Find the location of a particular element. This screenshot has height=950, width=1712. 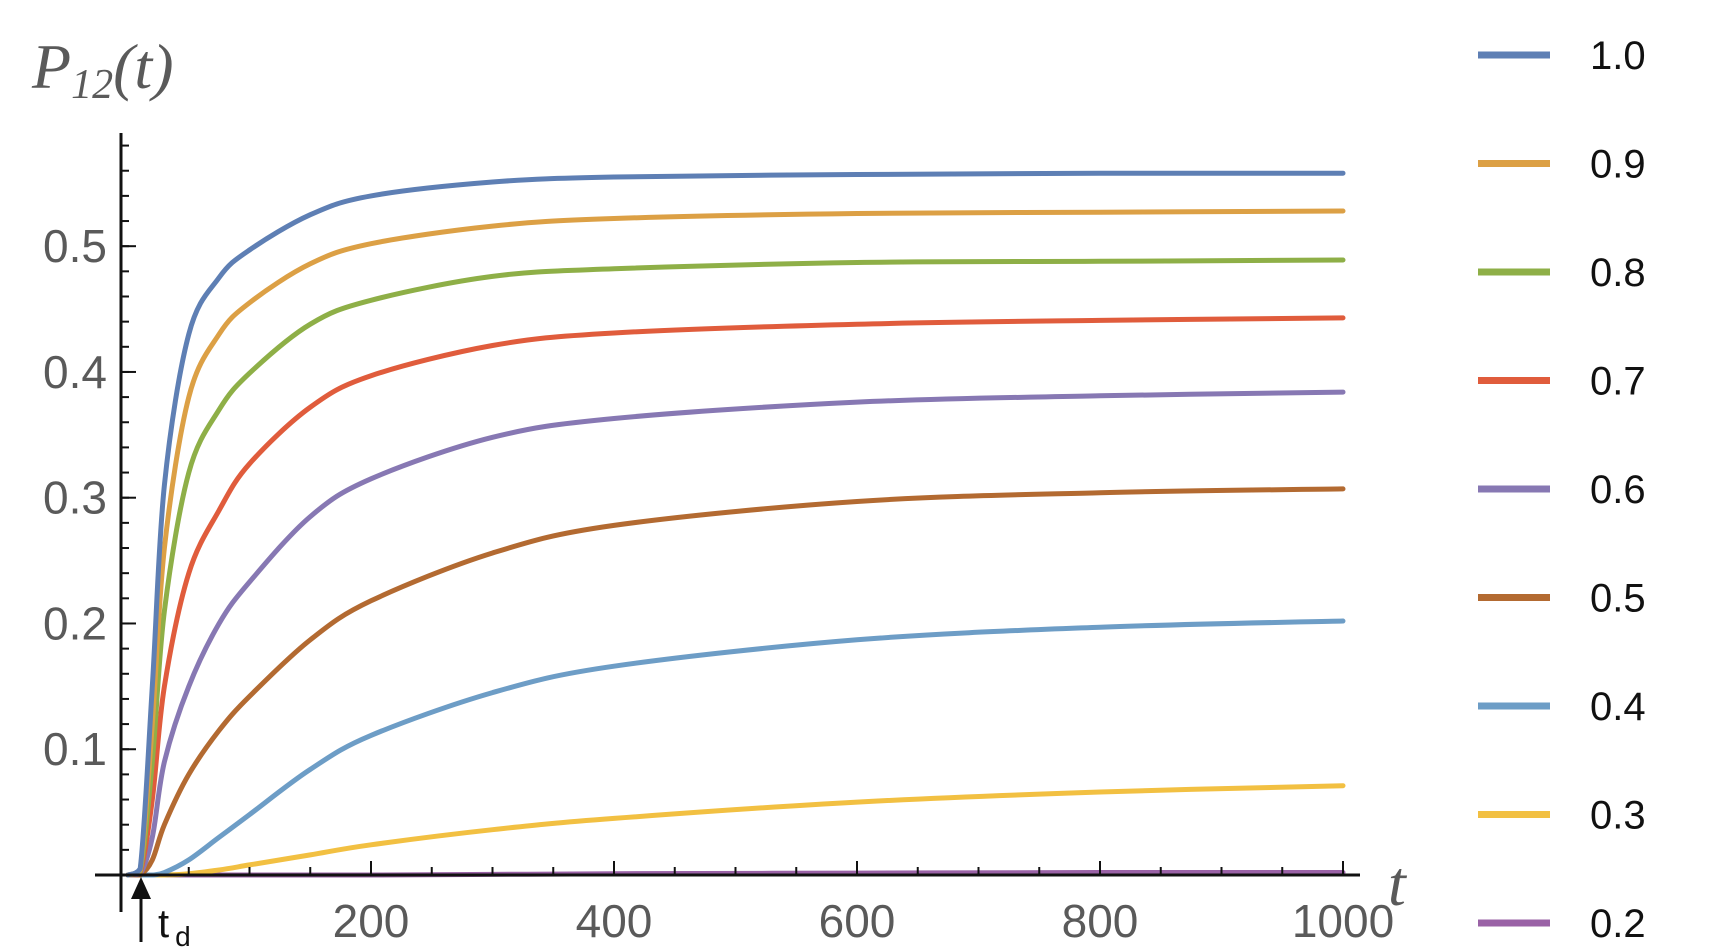

legend-label-0.9: 0.9 is located at coordinates (1618, 165).